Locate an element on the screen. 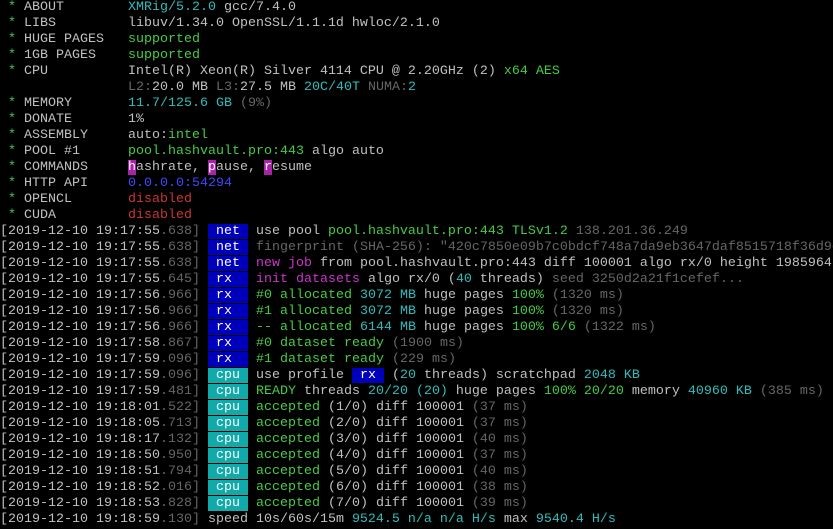 Image resolution: width=833 pixels, height=529 pixels. text-segment: 11.7/125.6 GB is located at coordinates (179, 103).